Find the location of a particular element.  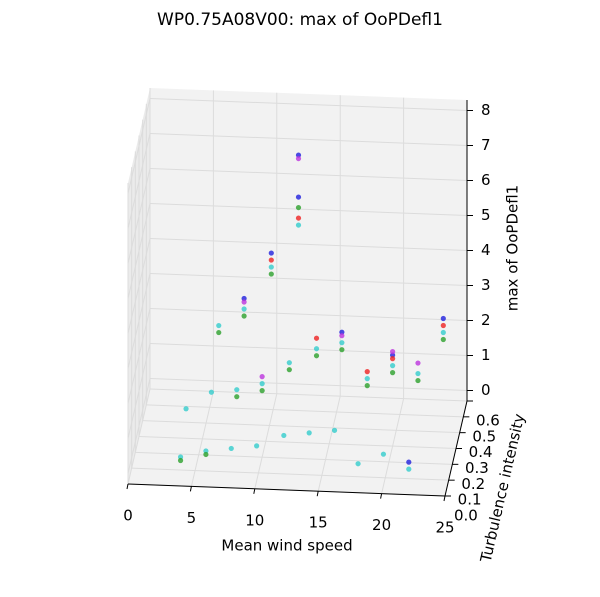

y-tick-label: 0.0 is located at coordinates (466, 516).